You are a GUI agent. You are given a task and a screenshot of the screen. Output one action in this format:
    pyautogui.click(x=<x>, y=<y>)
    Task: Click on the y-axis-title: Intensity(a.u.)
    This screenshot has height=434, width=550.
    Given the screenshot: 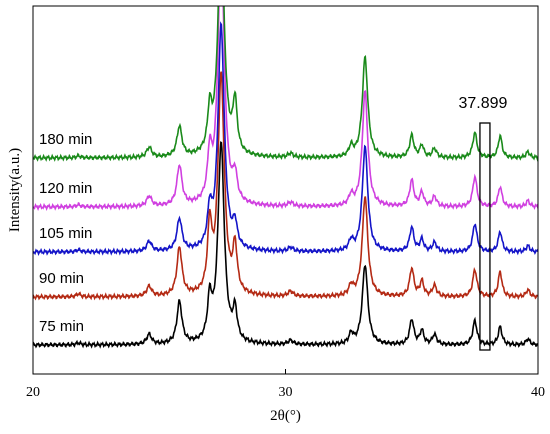 What is the action you would take?
    pyautogui.click(x=15, y=190)
    